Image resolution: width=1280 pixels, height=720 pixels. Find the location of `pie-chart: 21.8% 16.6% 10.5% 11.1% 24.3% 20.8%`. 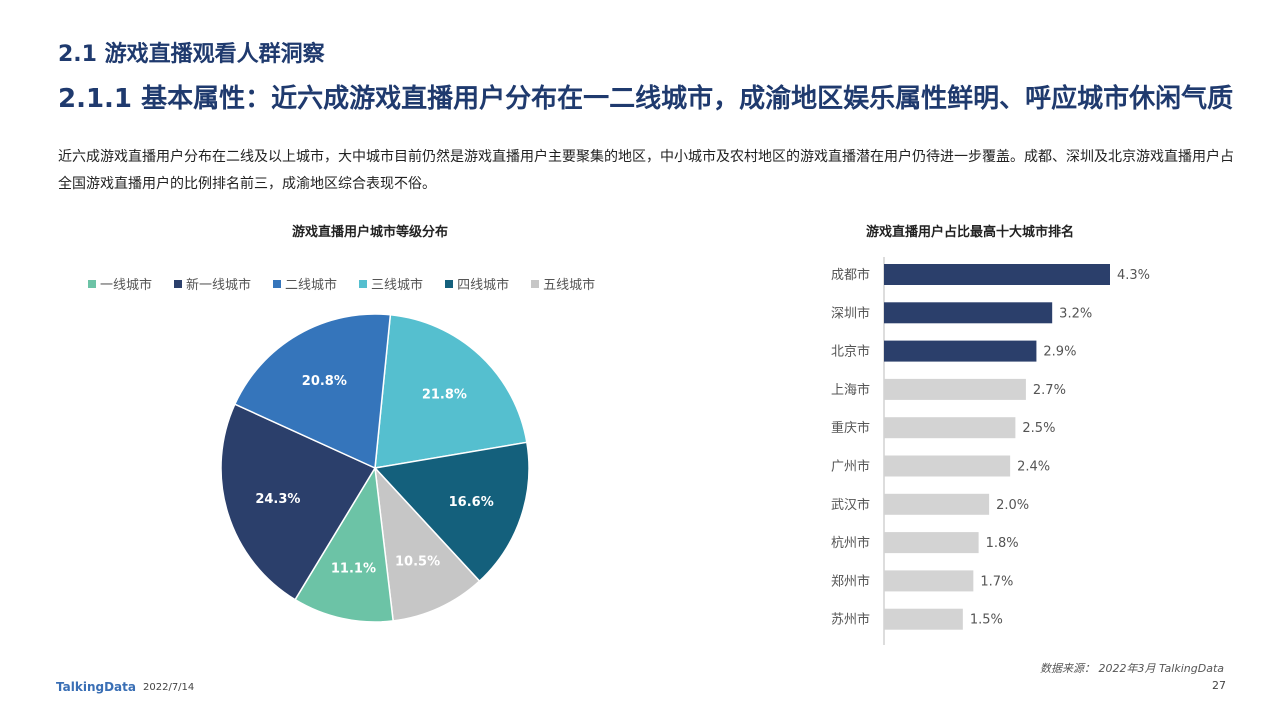

pie-chart: 21.8% 16.6% 10.5% 11.1% 24.3% 20.8% is located at coordinates (375, 468).